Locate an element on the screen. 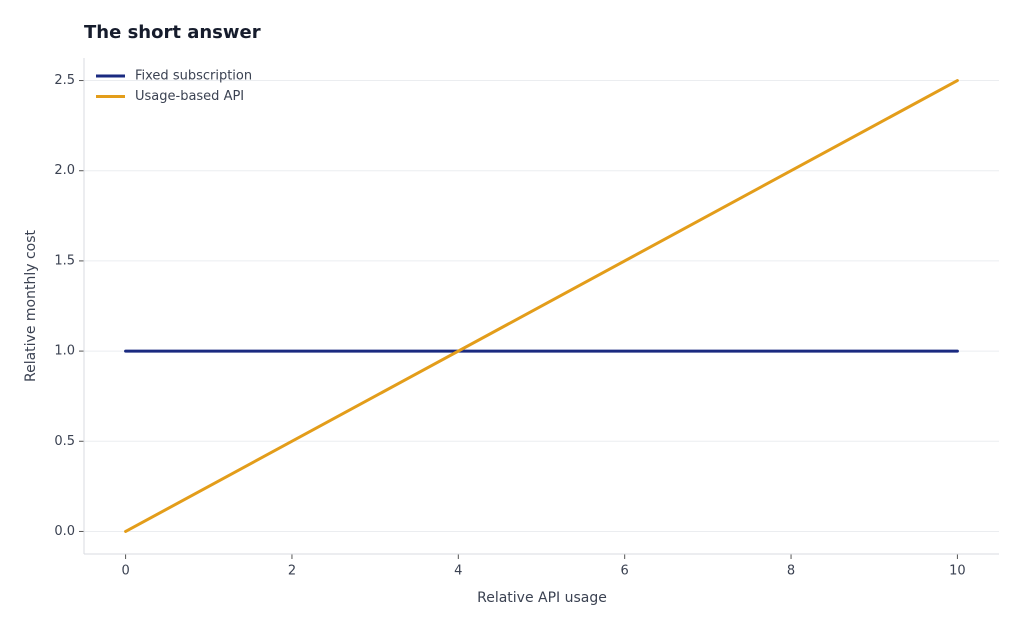 This screenshot has width=1024, height=631. x-axis-label: Relative API usage is located at coordinates (542, 598).